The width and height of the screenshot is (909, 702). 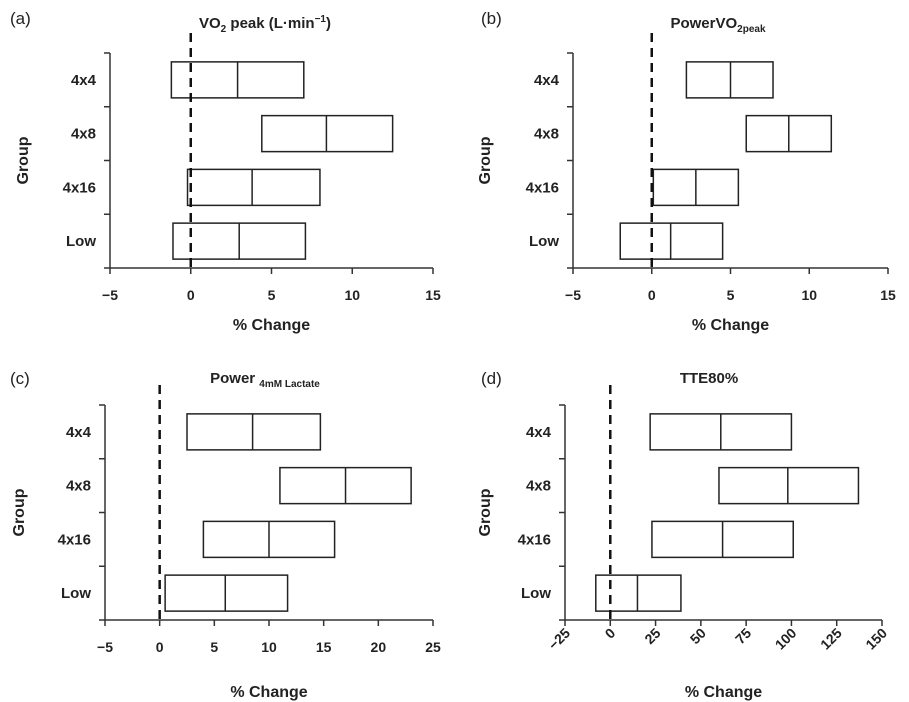 What do you see at coordinates (717, 25) in the screenshot?
I see `chart-title: PowerVO2peak` at bounding box center [717, 25].